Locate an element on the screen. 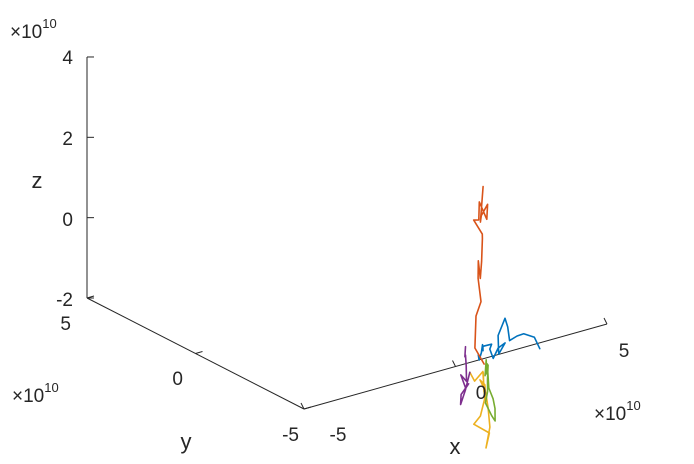  x-tick-label: -5 is located at coordinates (338, 435).